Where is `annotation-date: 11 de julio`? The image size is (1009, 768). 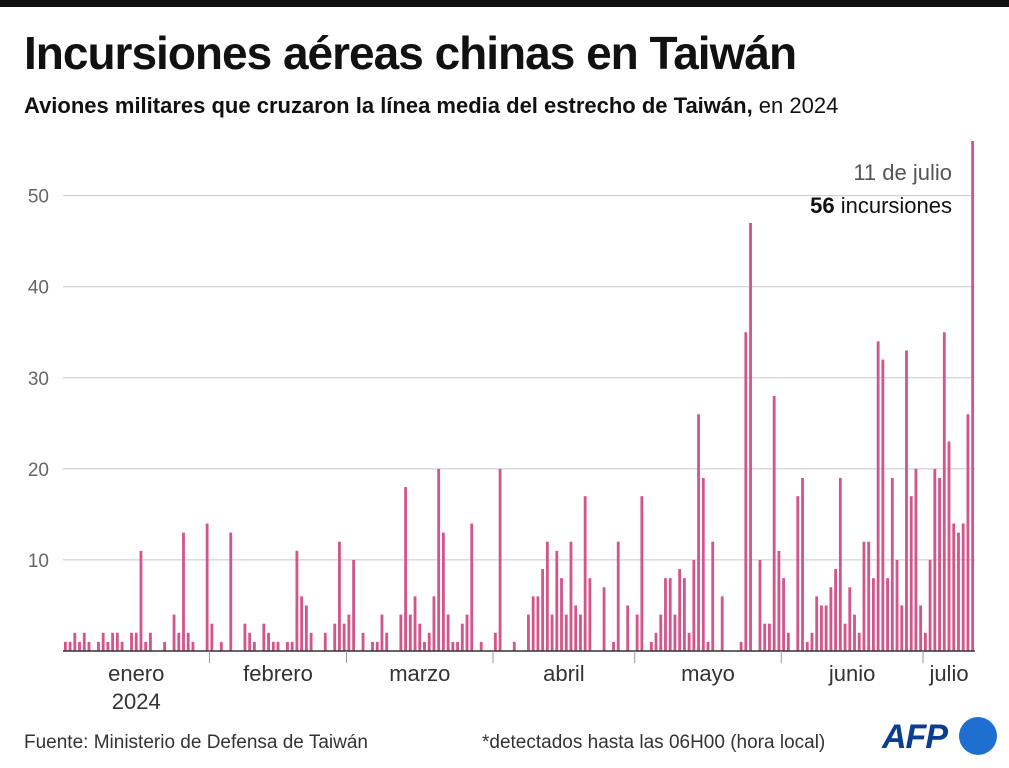 annotation-date: 11 de julio is located at coordinates (902, 172).